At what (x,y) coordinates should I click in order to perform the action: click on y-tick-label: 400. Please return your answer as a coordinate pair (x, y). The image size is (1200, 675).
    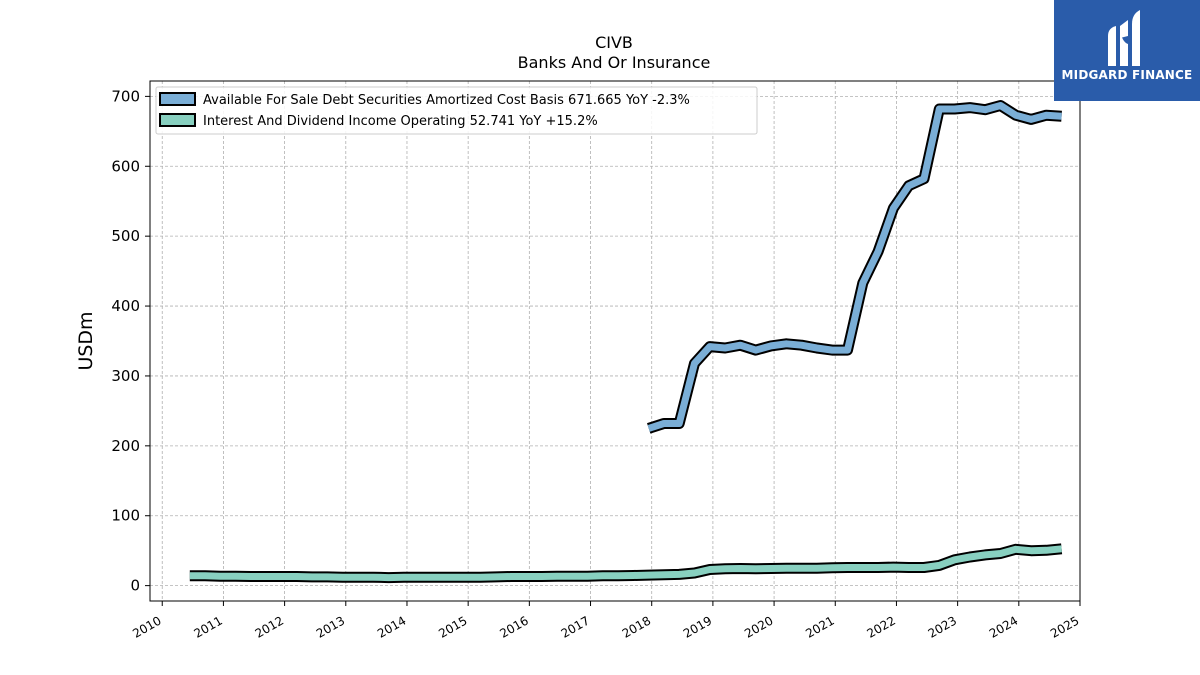
    Looking at the image, I should click on (125, 306).